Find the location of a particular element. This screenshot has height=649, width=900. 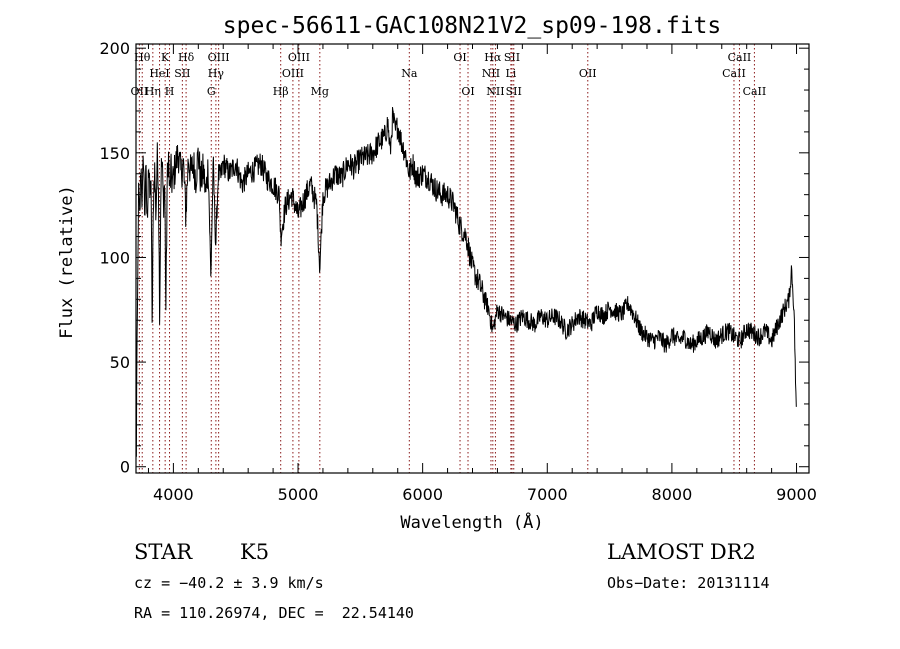

marker-label: G is located at coordinates (211, 91).